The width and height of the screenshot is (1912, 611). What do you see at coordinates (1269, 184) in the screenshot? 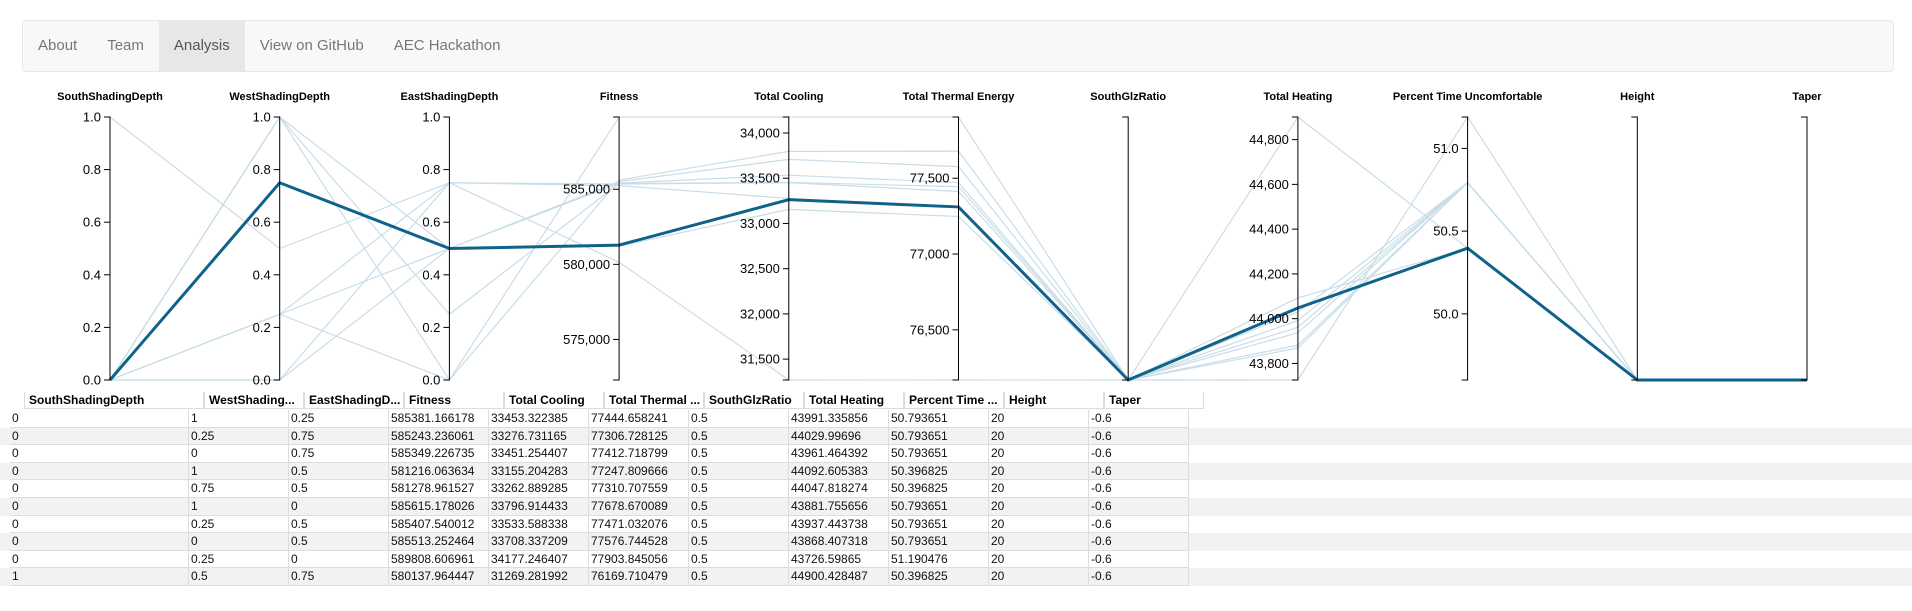
I see `tick-label: 44,600` at bounding box center [1269, 184].